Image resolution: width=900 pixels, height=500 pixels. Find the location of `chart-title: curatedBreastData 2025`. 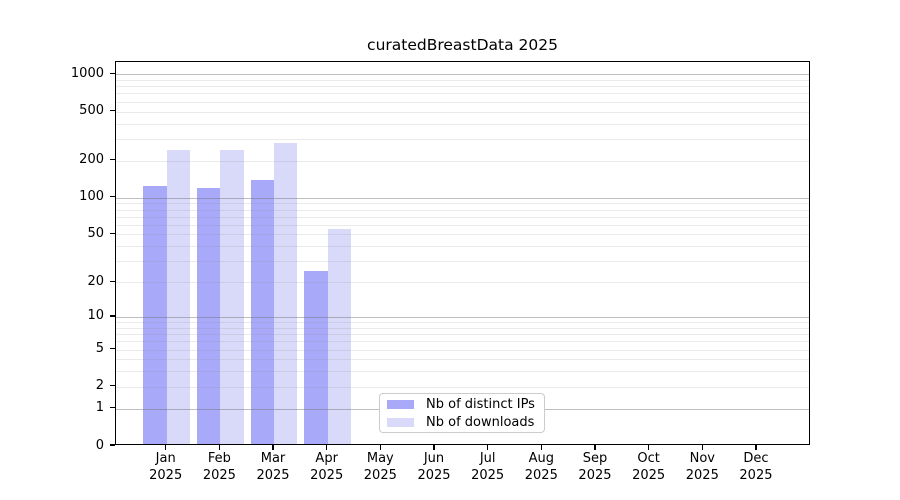

chart-title: curatedBreastData 2025 is located at coordinates (462, 45).